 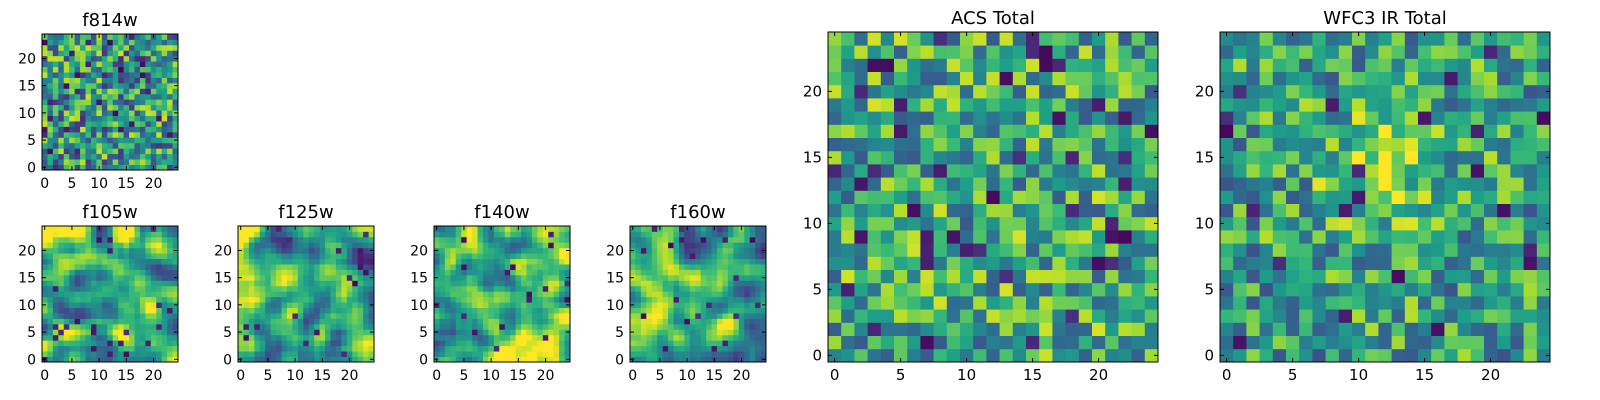 I want to click on y-tick-label: 0, so click(x=619, y=360).